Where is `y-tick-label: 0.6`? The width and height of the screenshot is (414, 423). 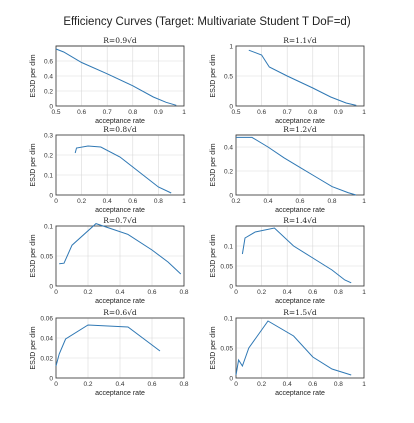
y-tick-label: 0.6 is located at coordinates (48, 61).